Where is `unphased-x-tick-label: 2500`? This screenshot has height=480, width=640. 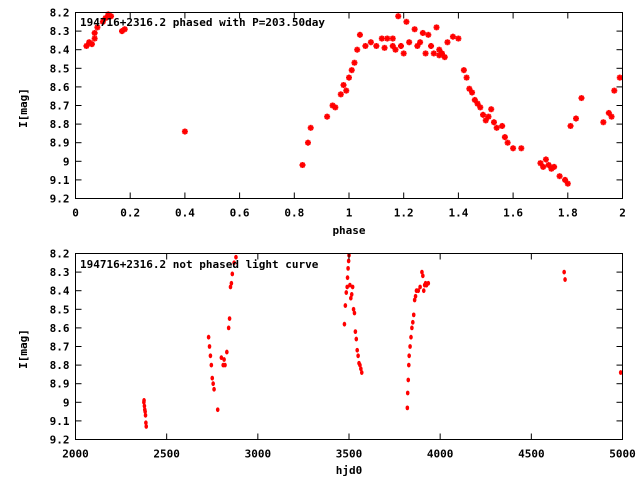
unphased-x-tick-label: 2500 is located at coordinates (166, 454).